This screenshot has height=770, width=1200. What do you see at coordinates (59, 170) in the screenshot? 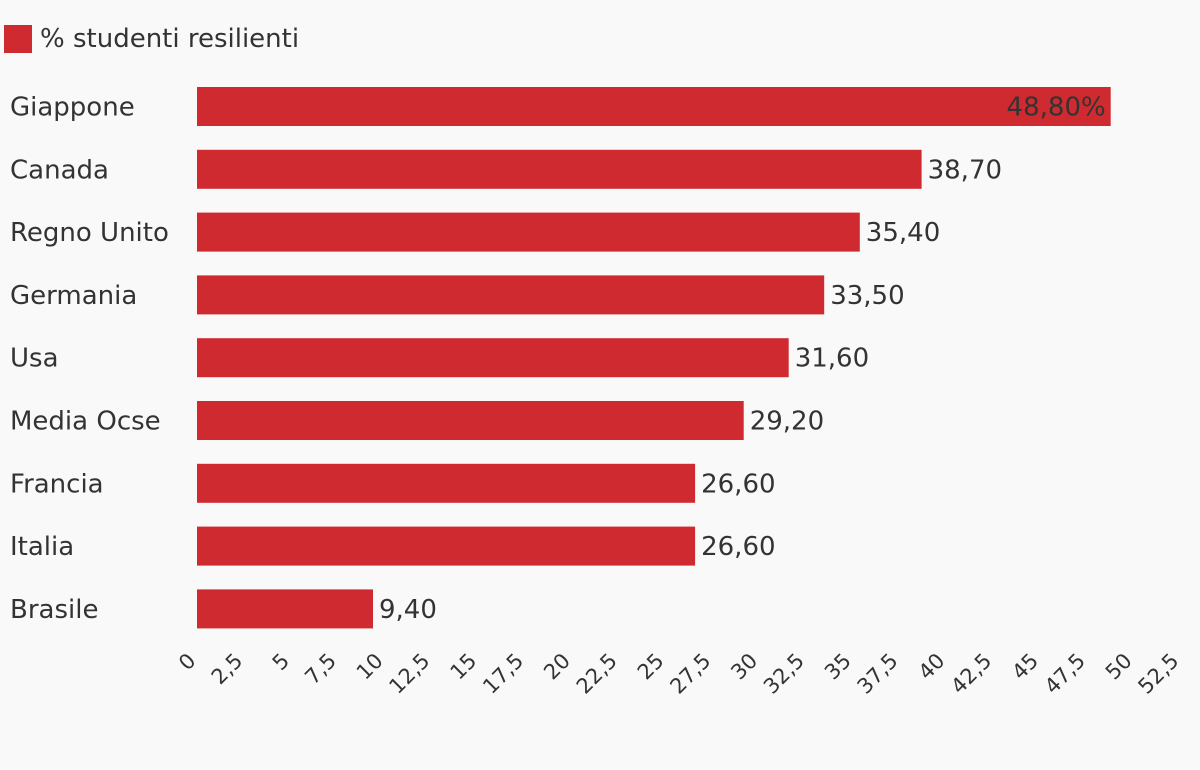
I see `category-label: Canada` at bounding box center [59, 170].